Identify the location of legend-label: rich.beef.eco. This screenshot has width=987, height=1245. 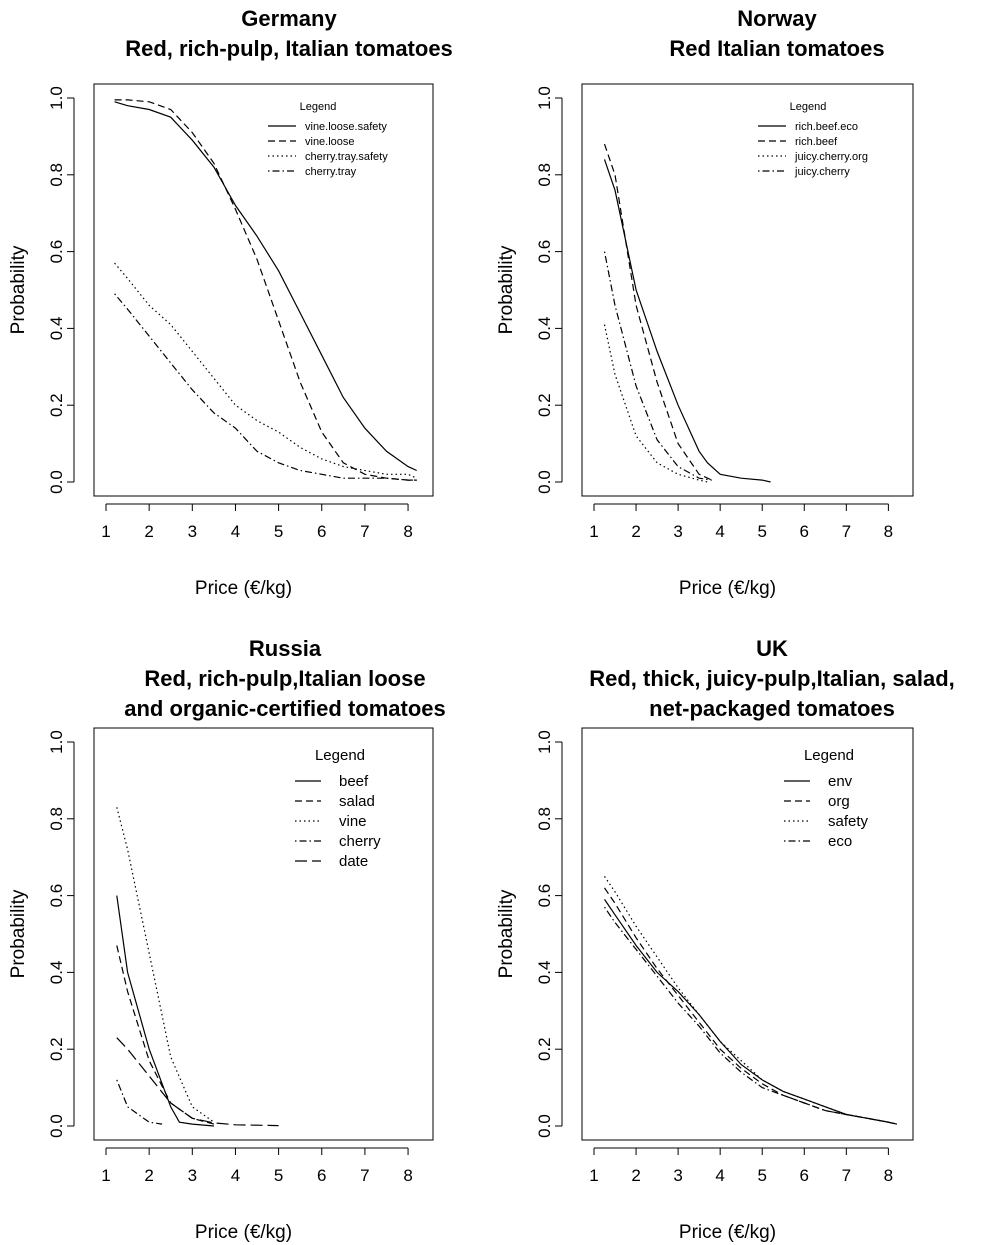
(826, 127).